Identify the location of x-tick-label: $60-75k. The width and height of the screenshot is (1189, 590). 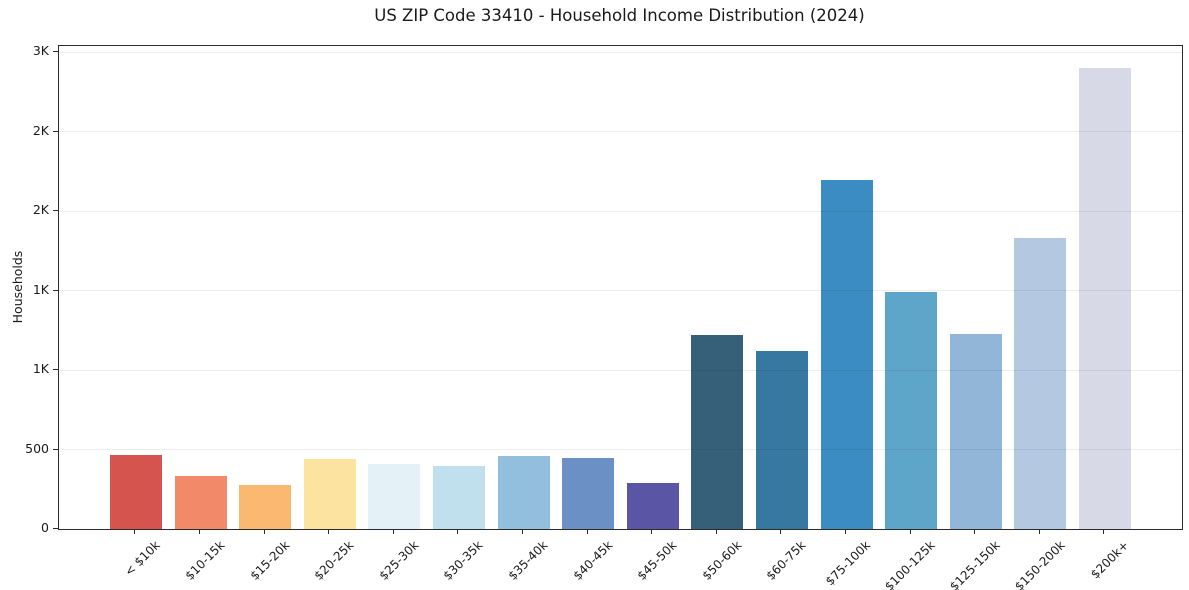
(786, 560).